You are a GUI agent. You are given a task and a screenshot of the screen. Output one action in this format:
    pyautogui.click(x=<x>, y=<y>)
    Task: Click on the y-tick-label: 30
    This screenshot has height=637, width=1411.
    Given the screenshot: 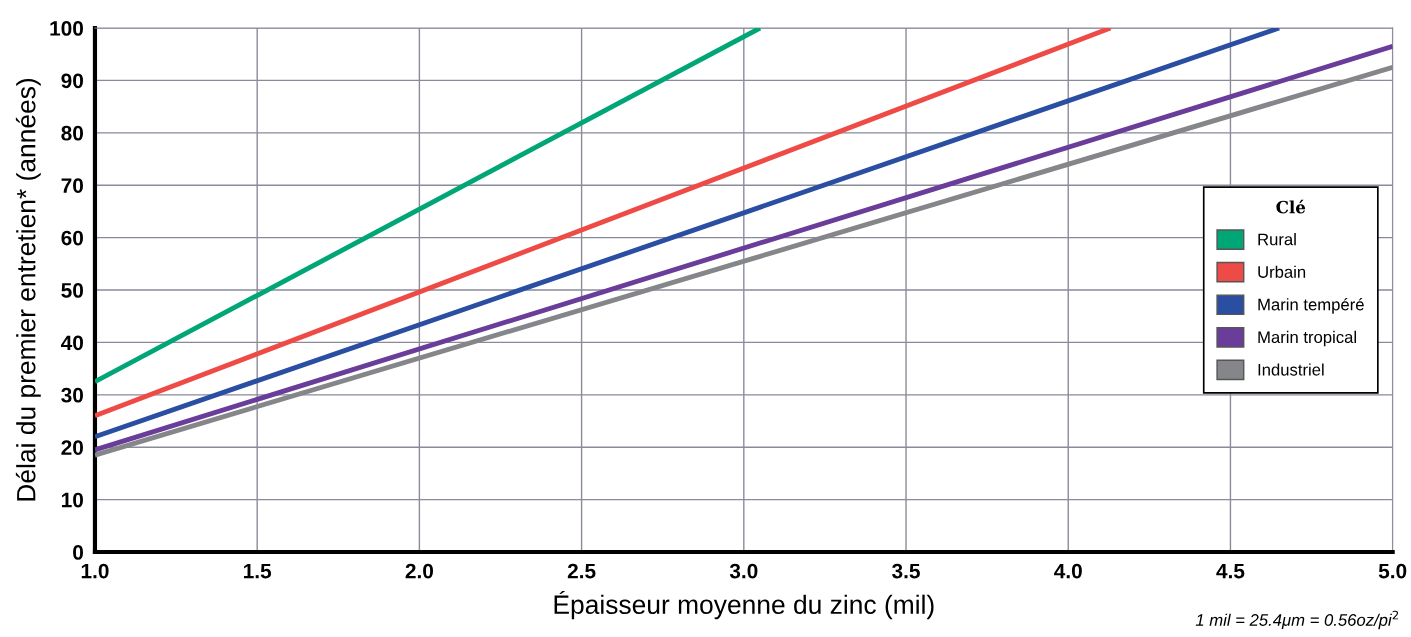 What is the action you would take?
    pyautogui.click(x=72, y=395)
    